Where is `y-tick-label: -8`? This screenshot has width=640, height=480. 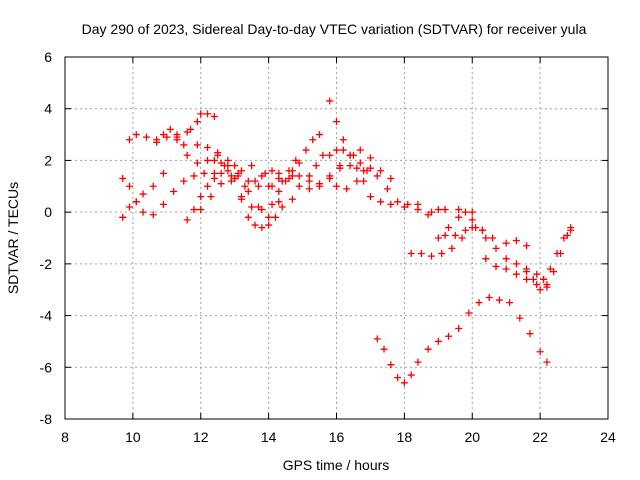
y-tick-label: -8 is located at coordinates (46, 419).